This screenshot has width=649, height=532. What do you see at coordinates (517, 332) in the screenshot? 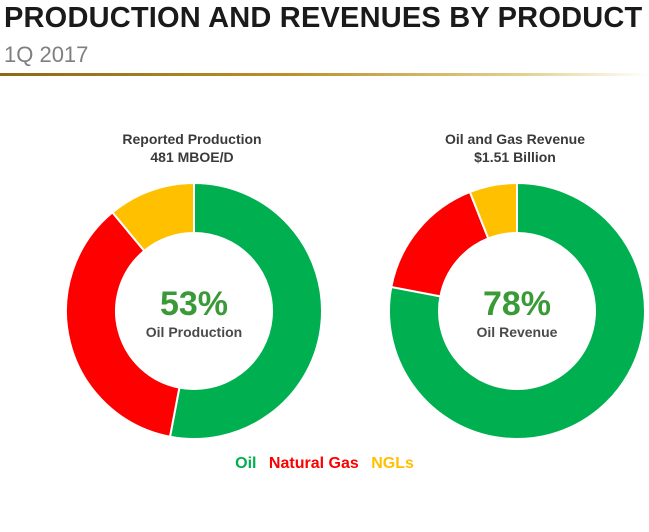
I see `revenue-center-label: Oil Revenue` at bounding box center [517, 332].